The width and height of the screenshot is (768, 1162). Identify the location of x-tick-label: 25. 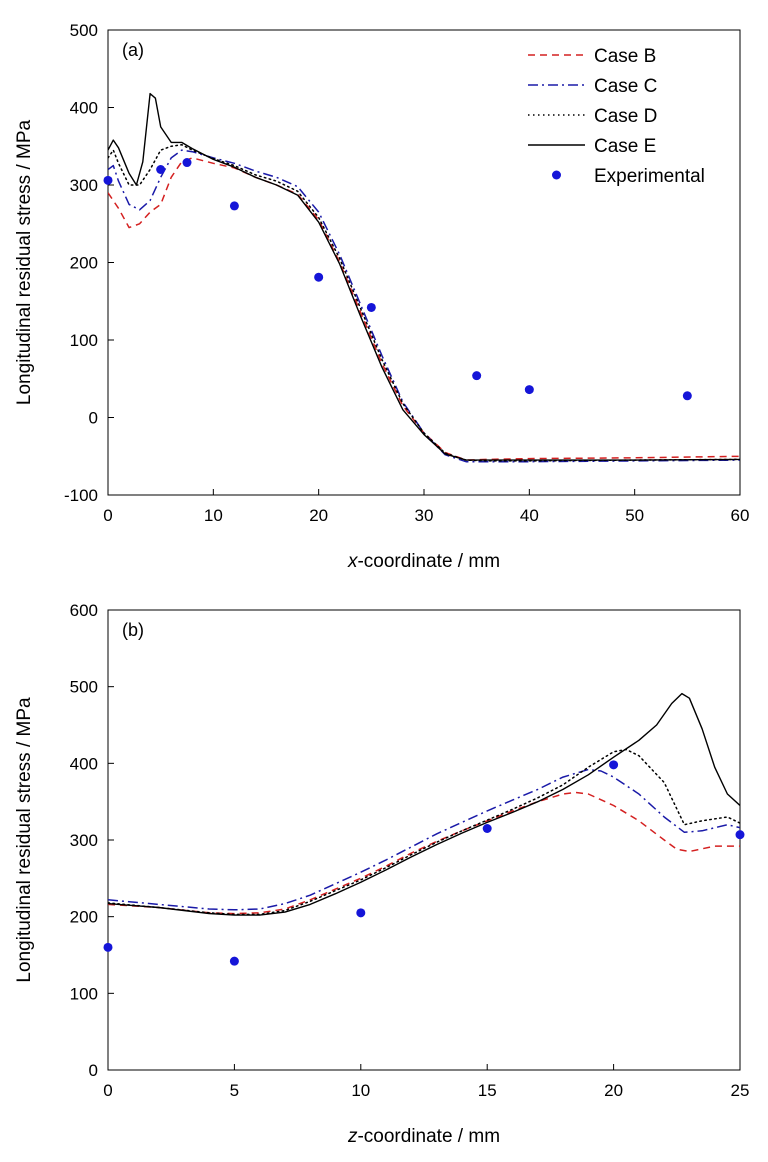
(740, 1090).